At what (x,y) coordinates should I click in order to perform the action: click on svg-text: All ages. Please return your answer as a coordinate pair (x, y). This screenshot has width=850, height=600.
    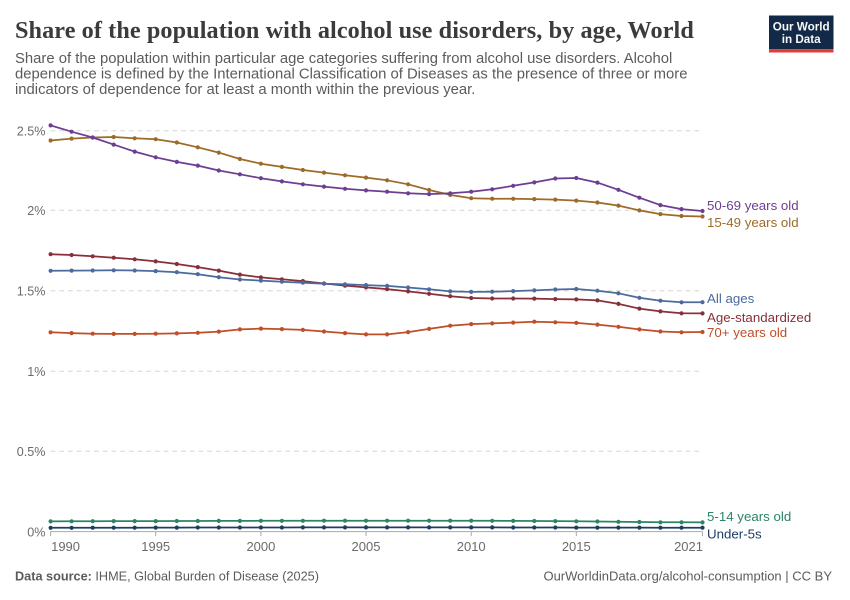
    Looking at the image, I should click on (731, 298).